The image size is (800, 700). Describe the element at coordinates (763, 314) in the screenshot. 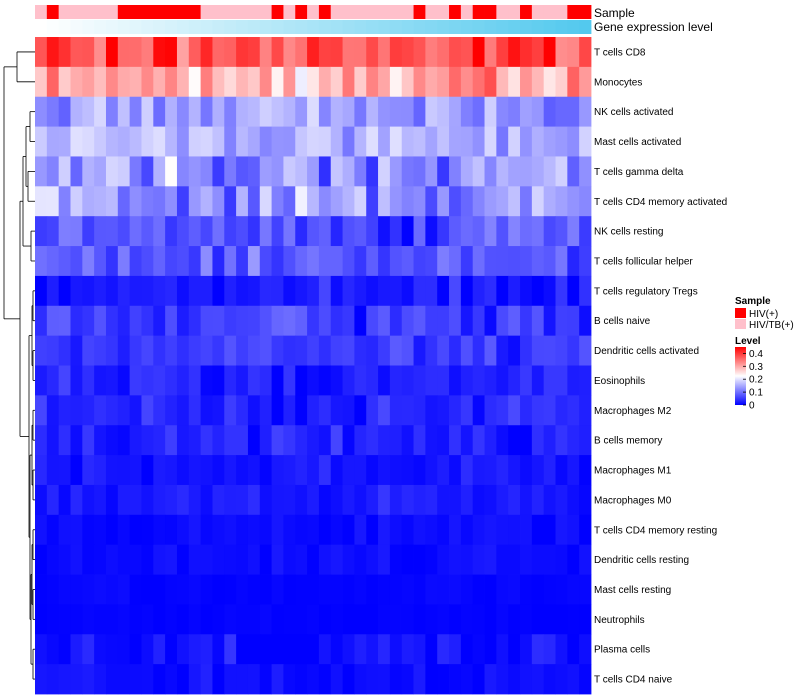

I see `legend-label-hiv: HIV(+)` at that location.